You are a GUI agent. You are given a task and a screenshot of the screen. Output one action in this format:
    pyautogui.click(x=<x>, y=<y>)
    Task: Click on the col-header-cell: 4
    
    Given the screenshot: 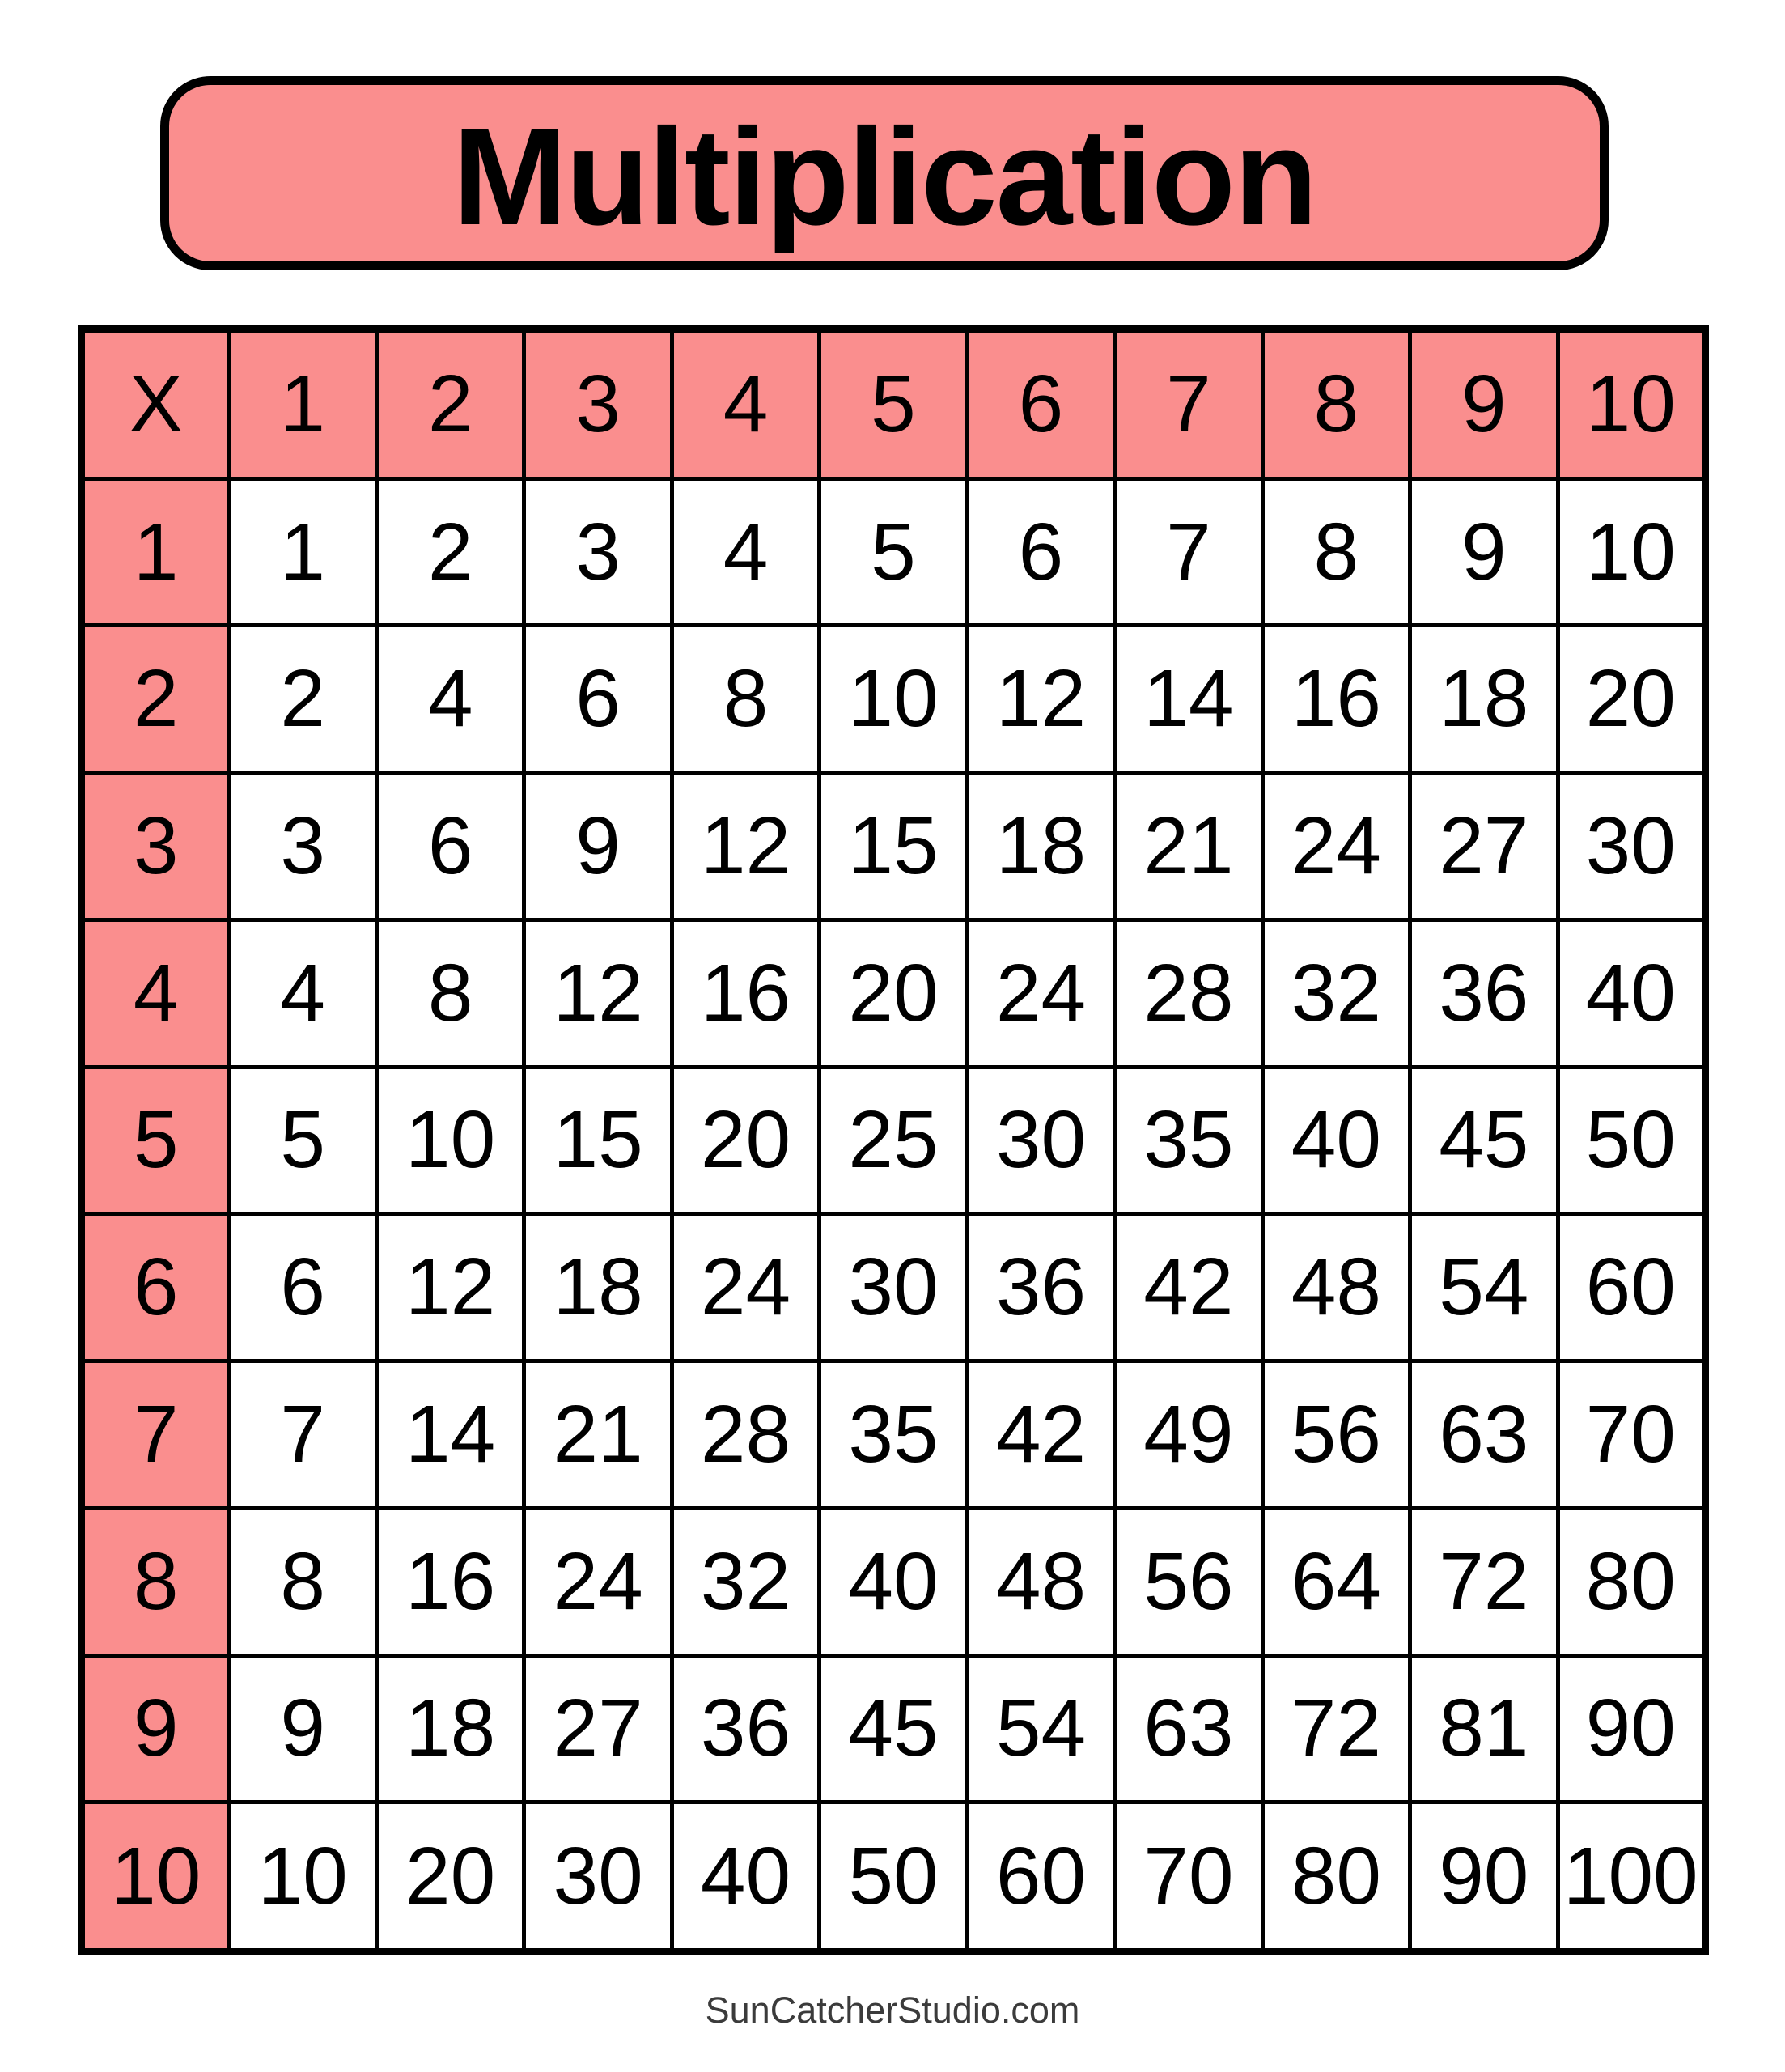 What is the action you would take?
    pyautogui.click(x=745, y=404)
    